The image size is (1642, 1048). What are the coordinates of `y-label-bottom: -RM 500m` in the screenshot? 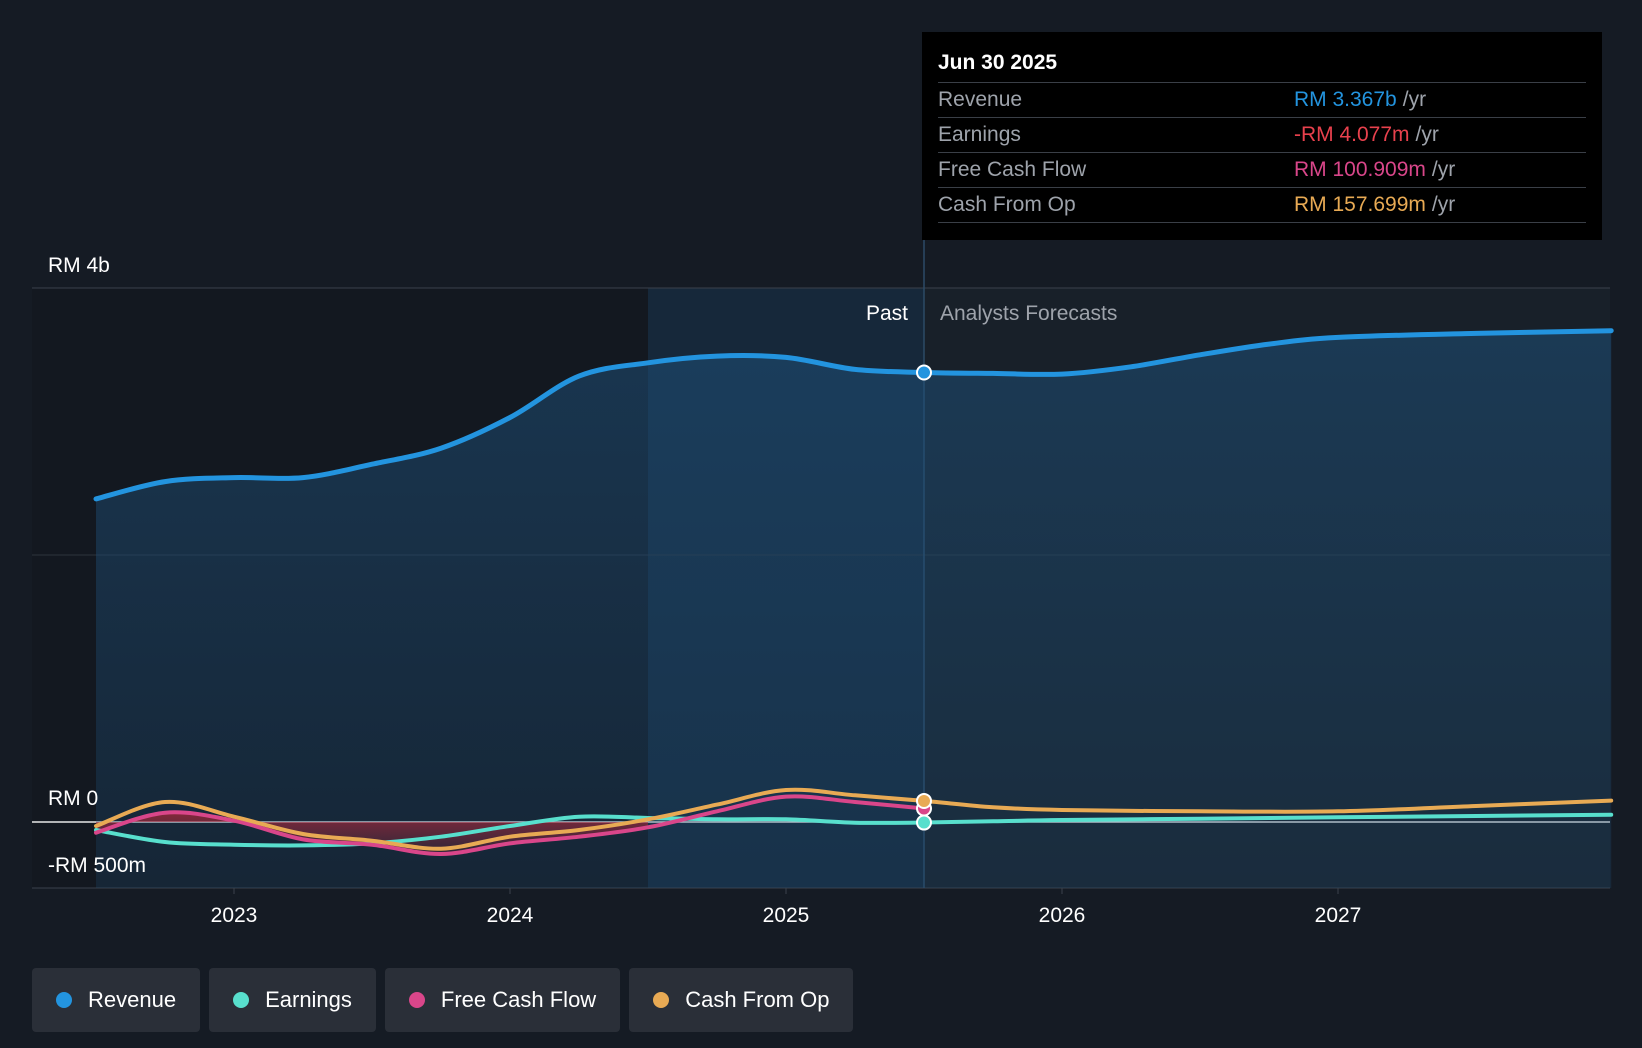 It's located at (97, 865).